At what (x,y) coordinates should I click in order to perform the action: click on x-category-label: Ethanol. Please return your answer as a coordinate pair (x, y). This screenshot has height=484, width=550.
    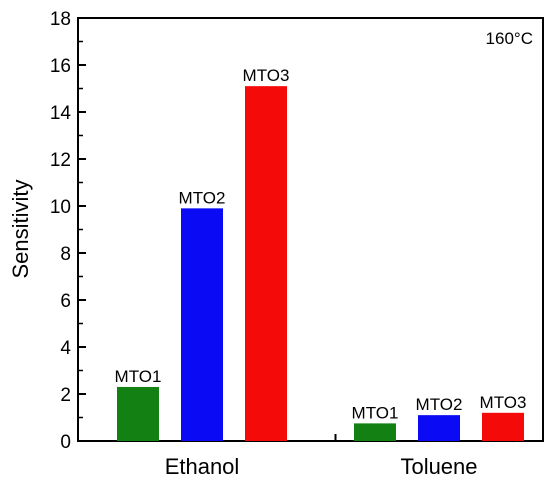
    Looking at the image, I should click on (202, 466).